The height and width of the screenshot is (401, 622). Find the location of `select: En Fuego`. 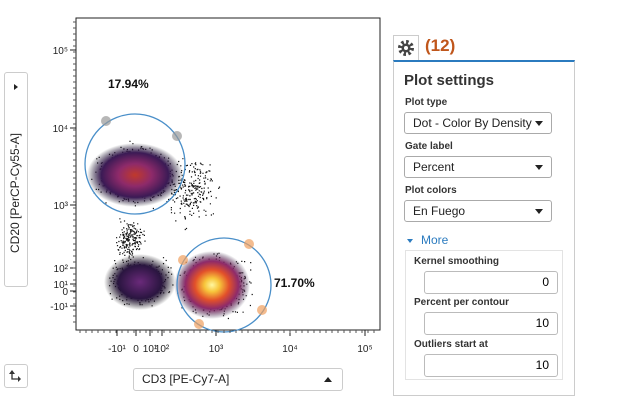

select: En Fuego is located at coordinates (478, 211).